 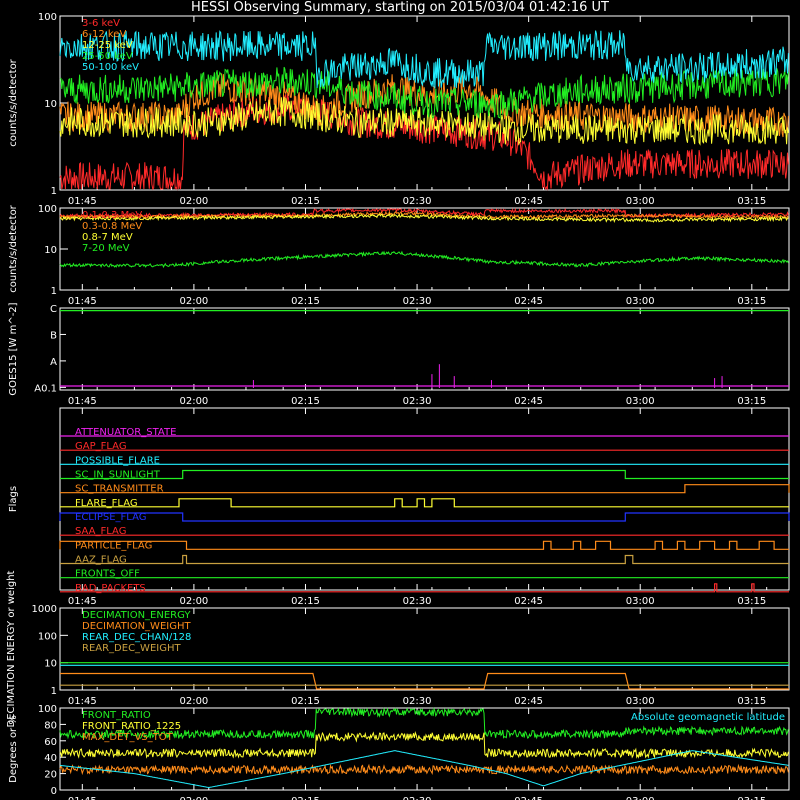 What do you see at coordinates (50, 725) in the screenshot?
I see `y-tick-label: 80` at bounding box center [50, 725].